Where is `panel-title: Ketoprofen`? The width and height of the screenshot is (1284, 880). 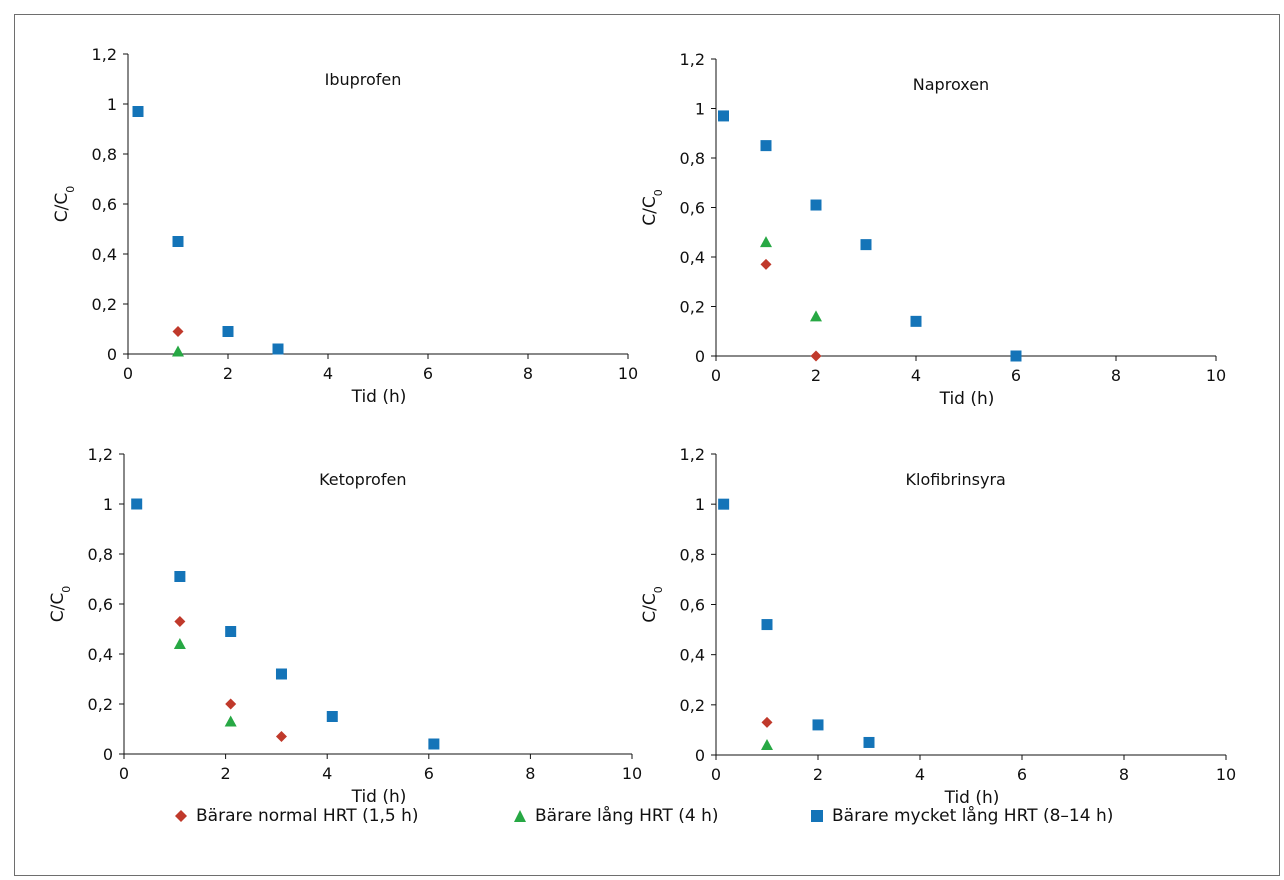
panel-title: Ketoprofen is located at coordinates (362, 479).